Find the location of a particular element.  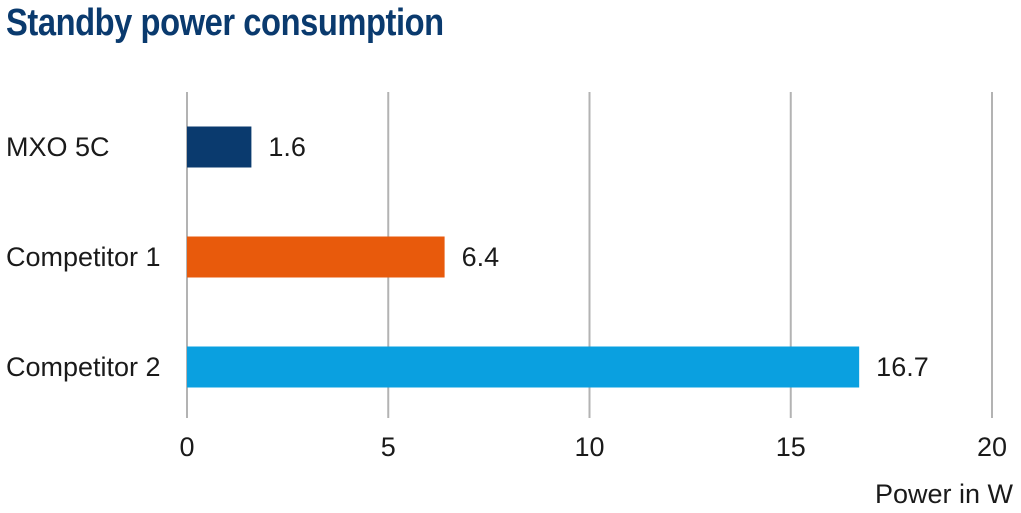

bar-mxo-5c is located at coordinates (219, 147).